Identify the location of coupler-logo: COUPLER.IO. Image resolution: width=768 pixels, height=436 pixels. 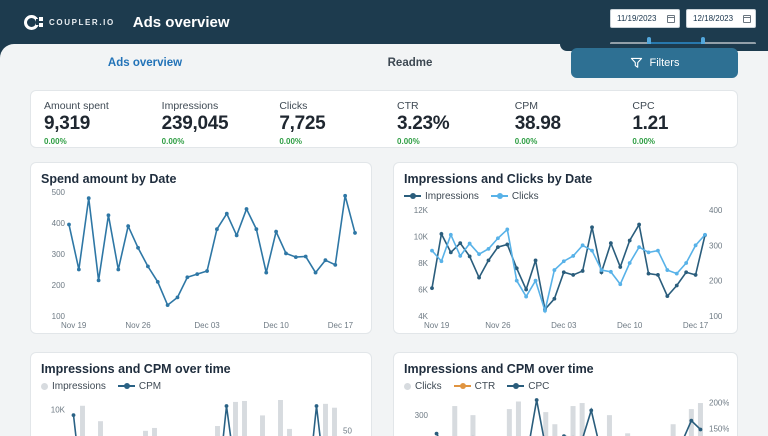
(69, 22).